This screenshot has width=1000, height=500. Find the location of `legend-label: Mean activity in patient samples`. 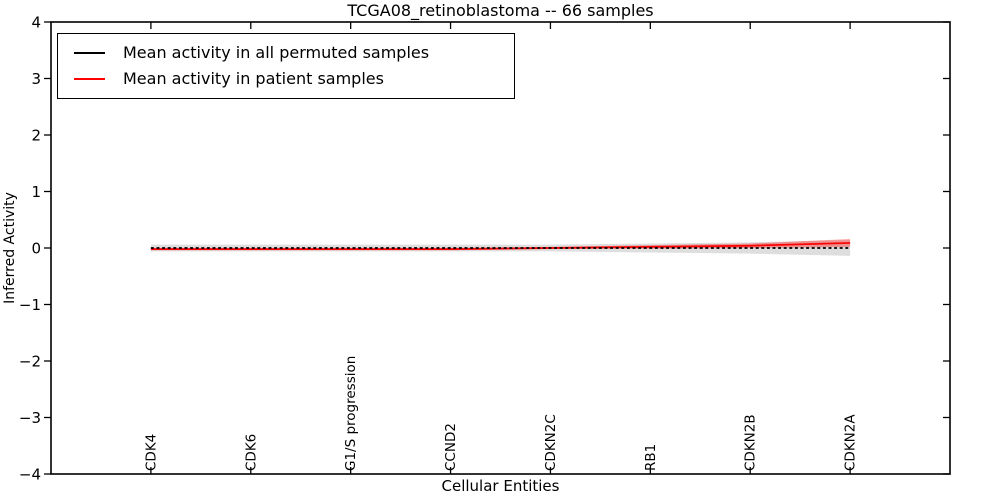

legend-label: Mean activity in patient samples is located at coordinates (253, 79).